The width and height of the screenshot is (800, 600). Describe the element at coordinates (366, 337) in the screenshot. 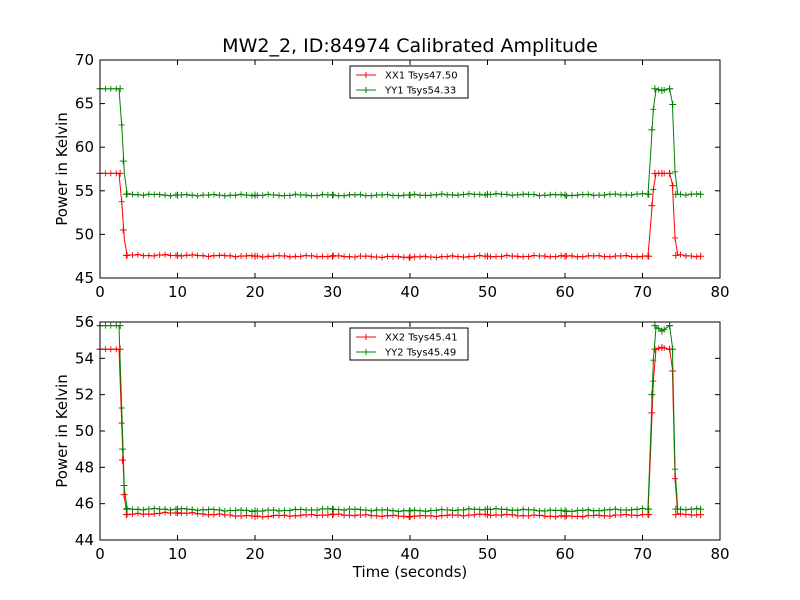

I see `legend-marker` at that location.